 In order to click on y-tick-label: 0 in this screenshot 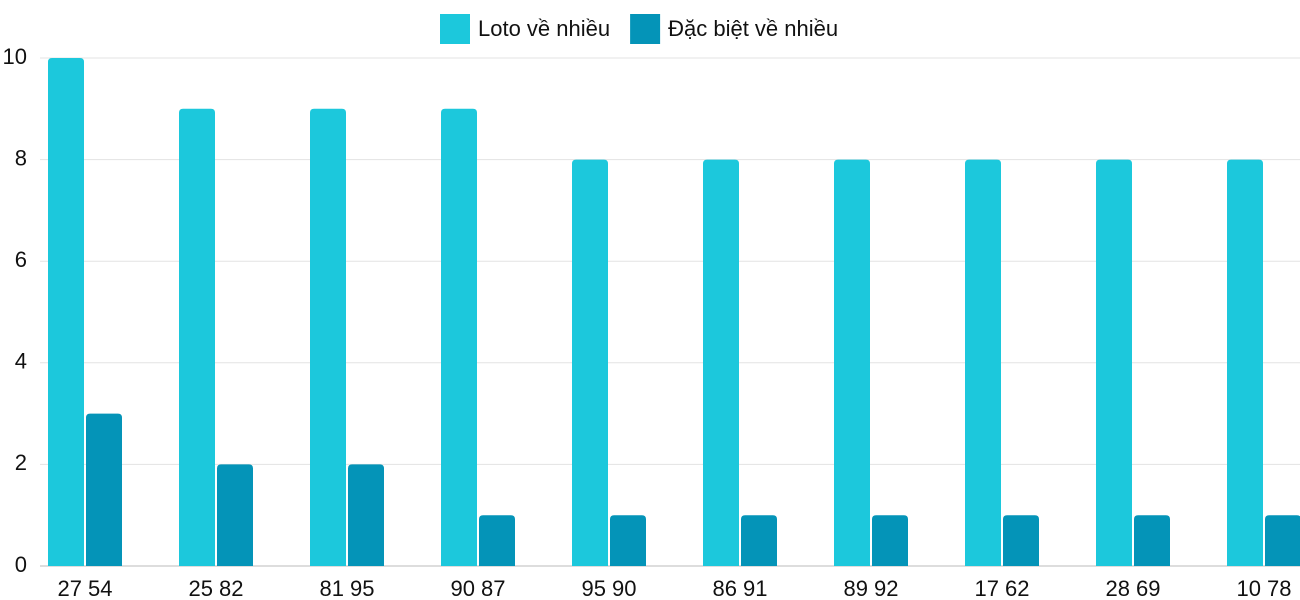, I will do `click(21, 564)`.